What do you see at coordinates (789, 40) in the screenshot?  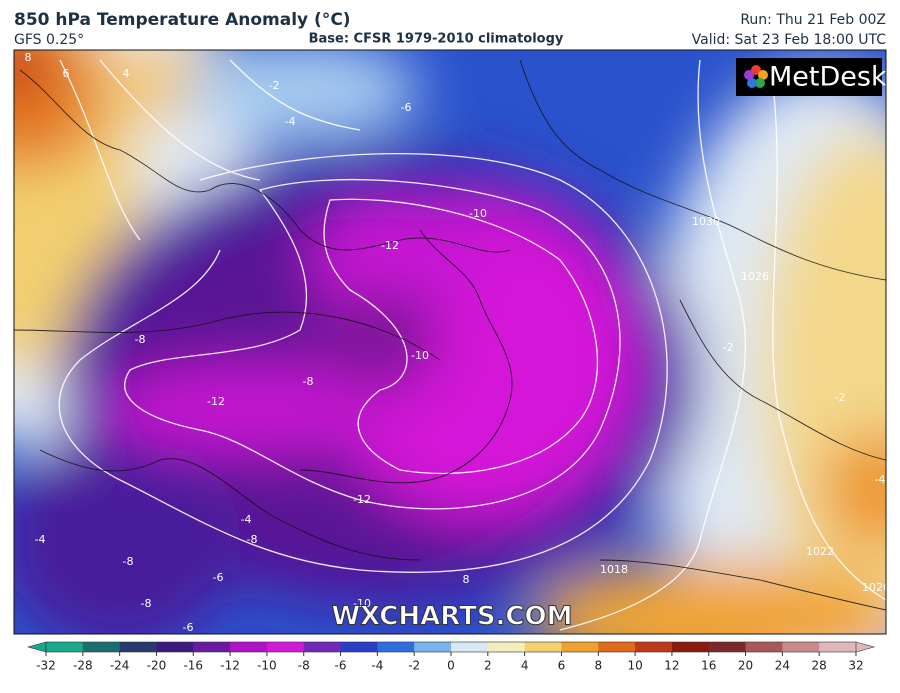 I see `valid: Valid: Sat 23 Feb 18:00 UTC` at bounding box center [789, 40].